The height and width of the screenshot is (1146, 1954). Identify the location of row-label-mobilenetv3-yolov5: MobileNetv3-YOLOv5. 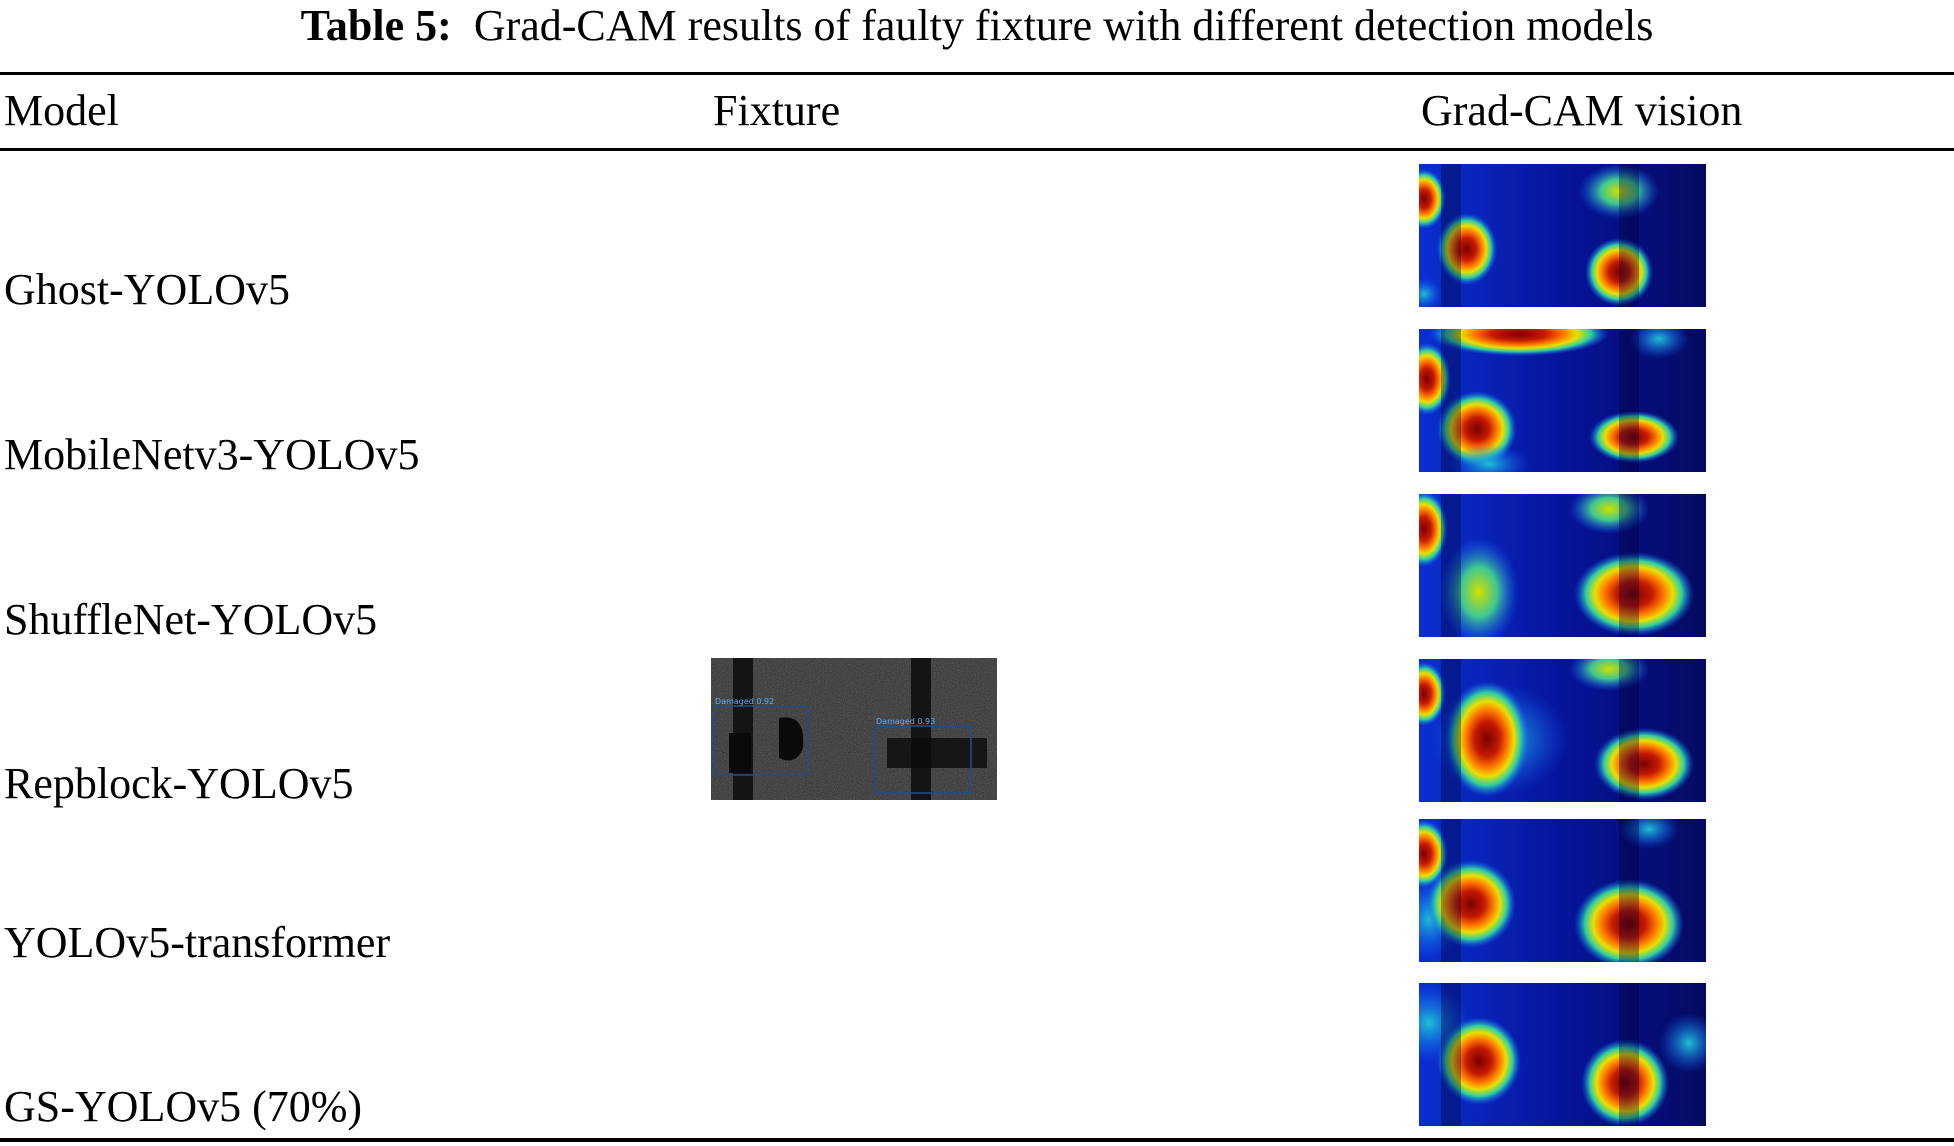
(212, 454).